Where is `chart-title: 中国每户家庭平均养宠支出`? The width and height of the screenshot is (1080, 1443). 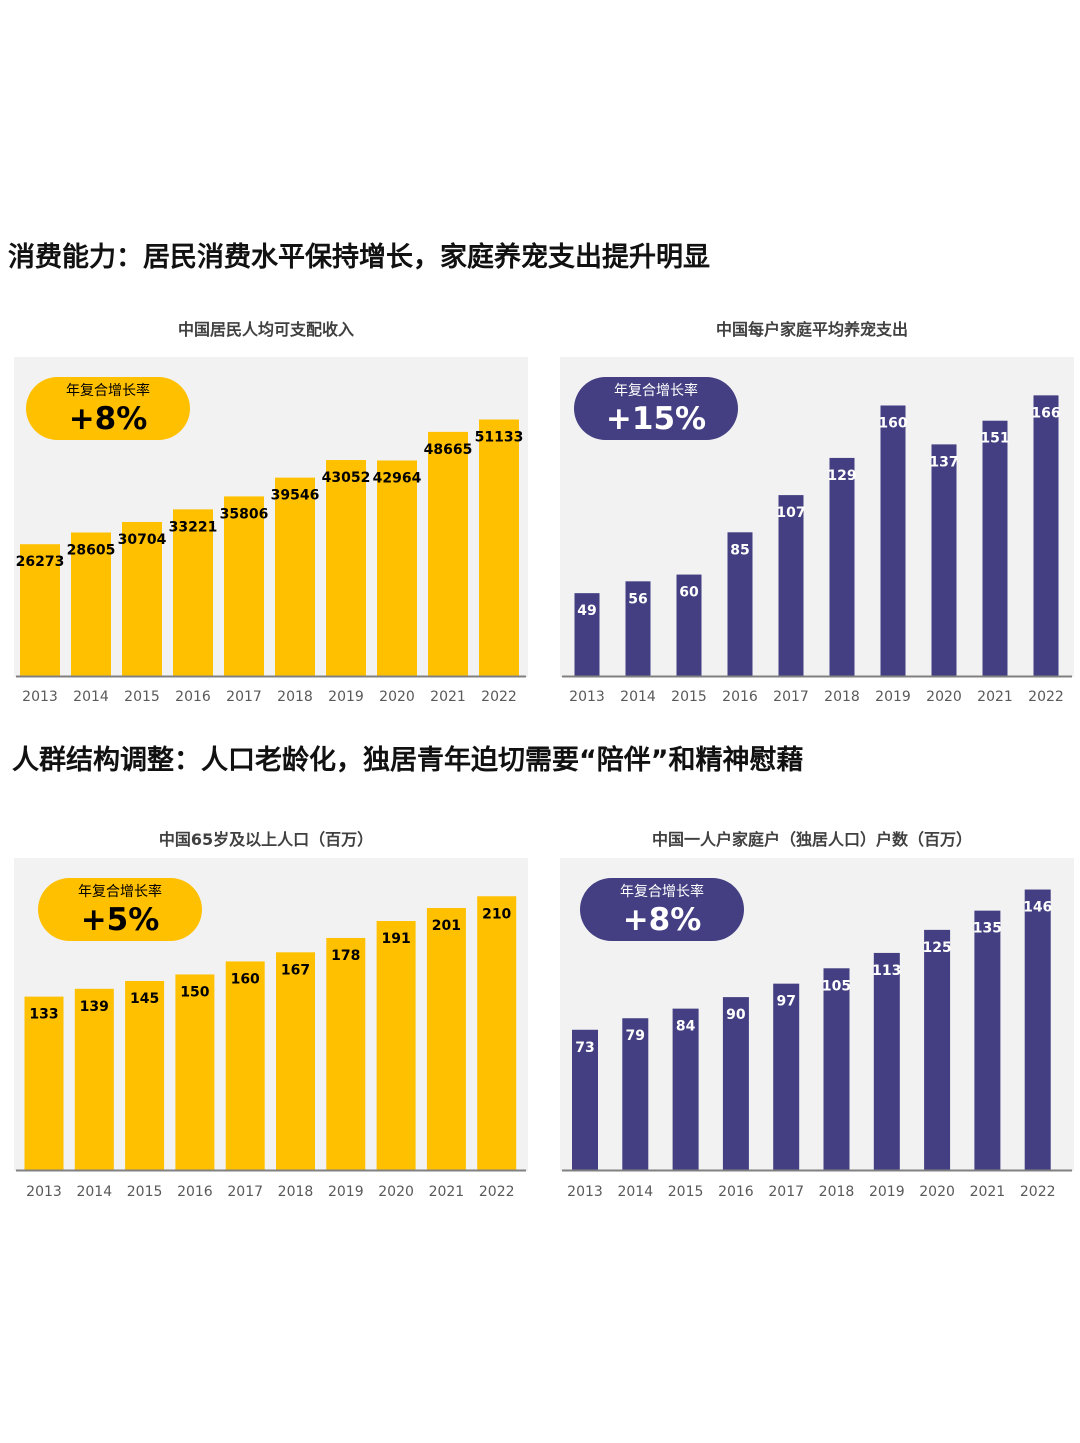
chart-title: 中国每户家庭平均养宠支出 is located at coordinates (812, 329).